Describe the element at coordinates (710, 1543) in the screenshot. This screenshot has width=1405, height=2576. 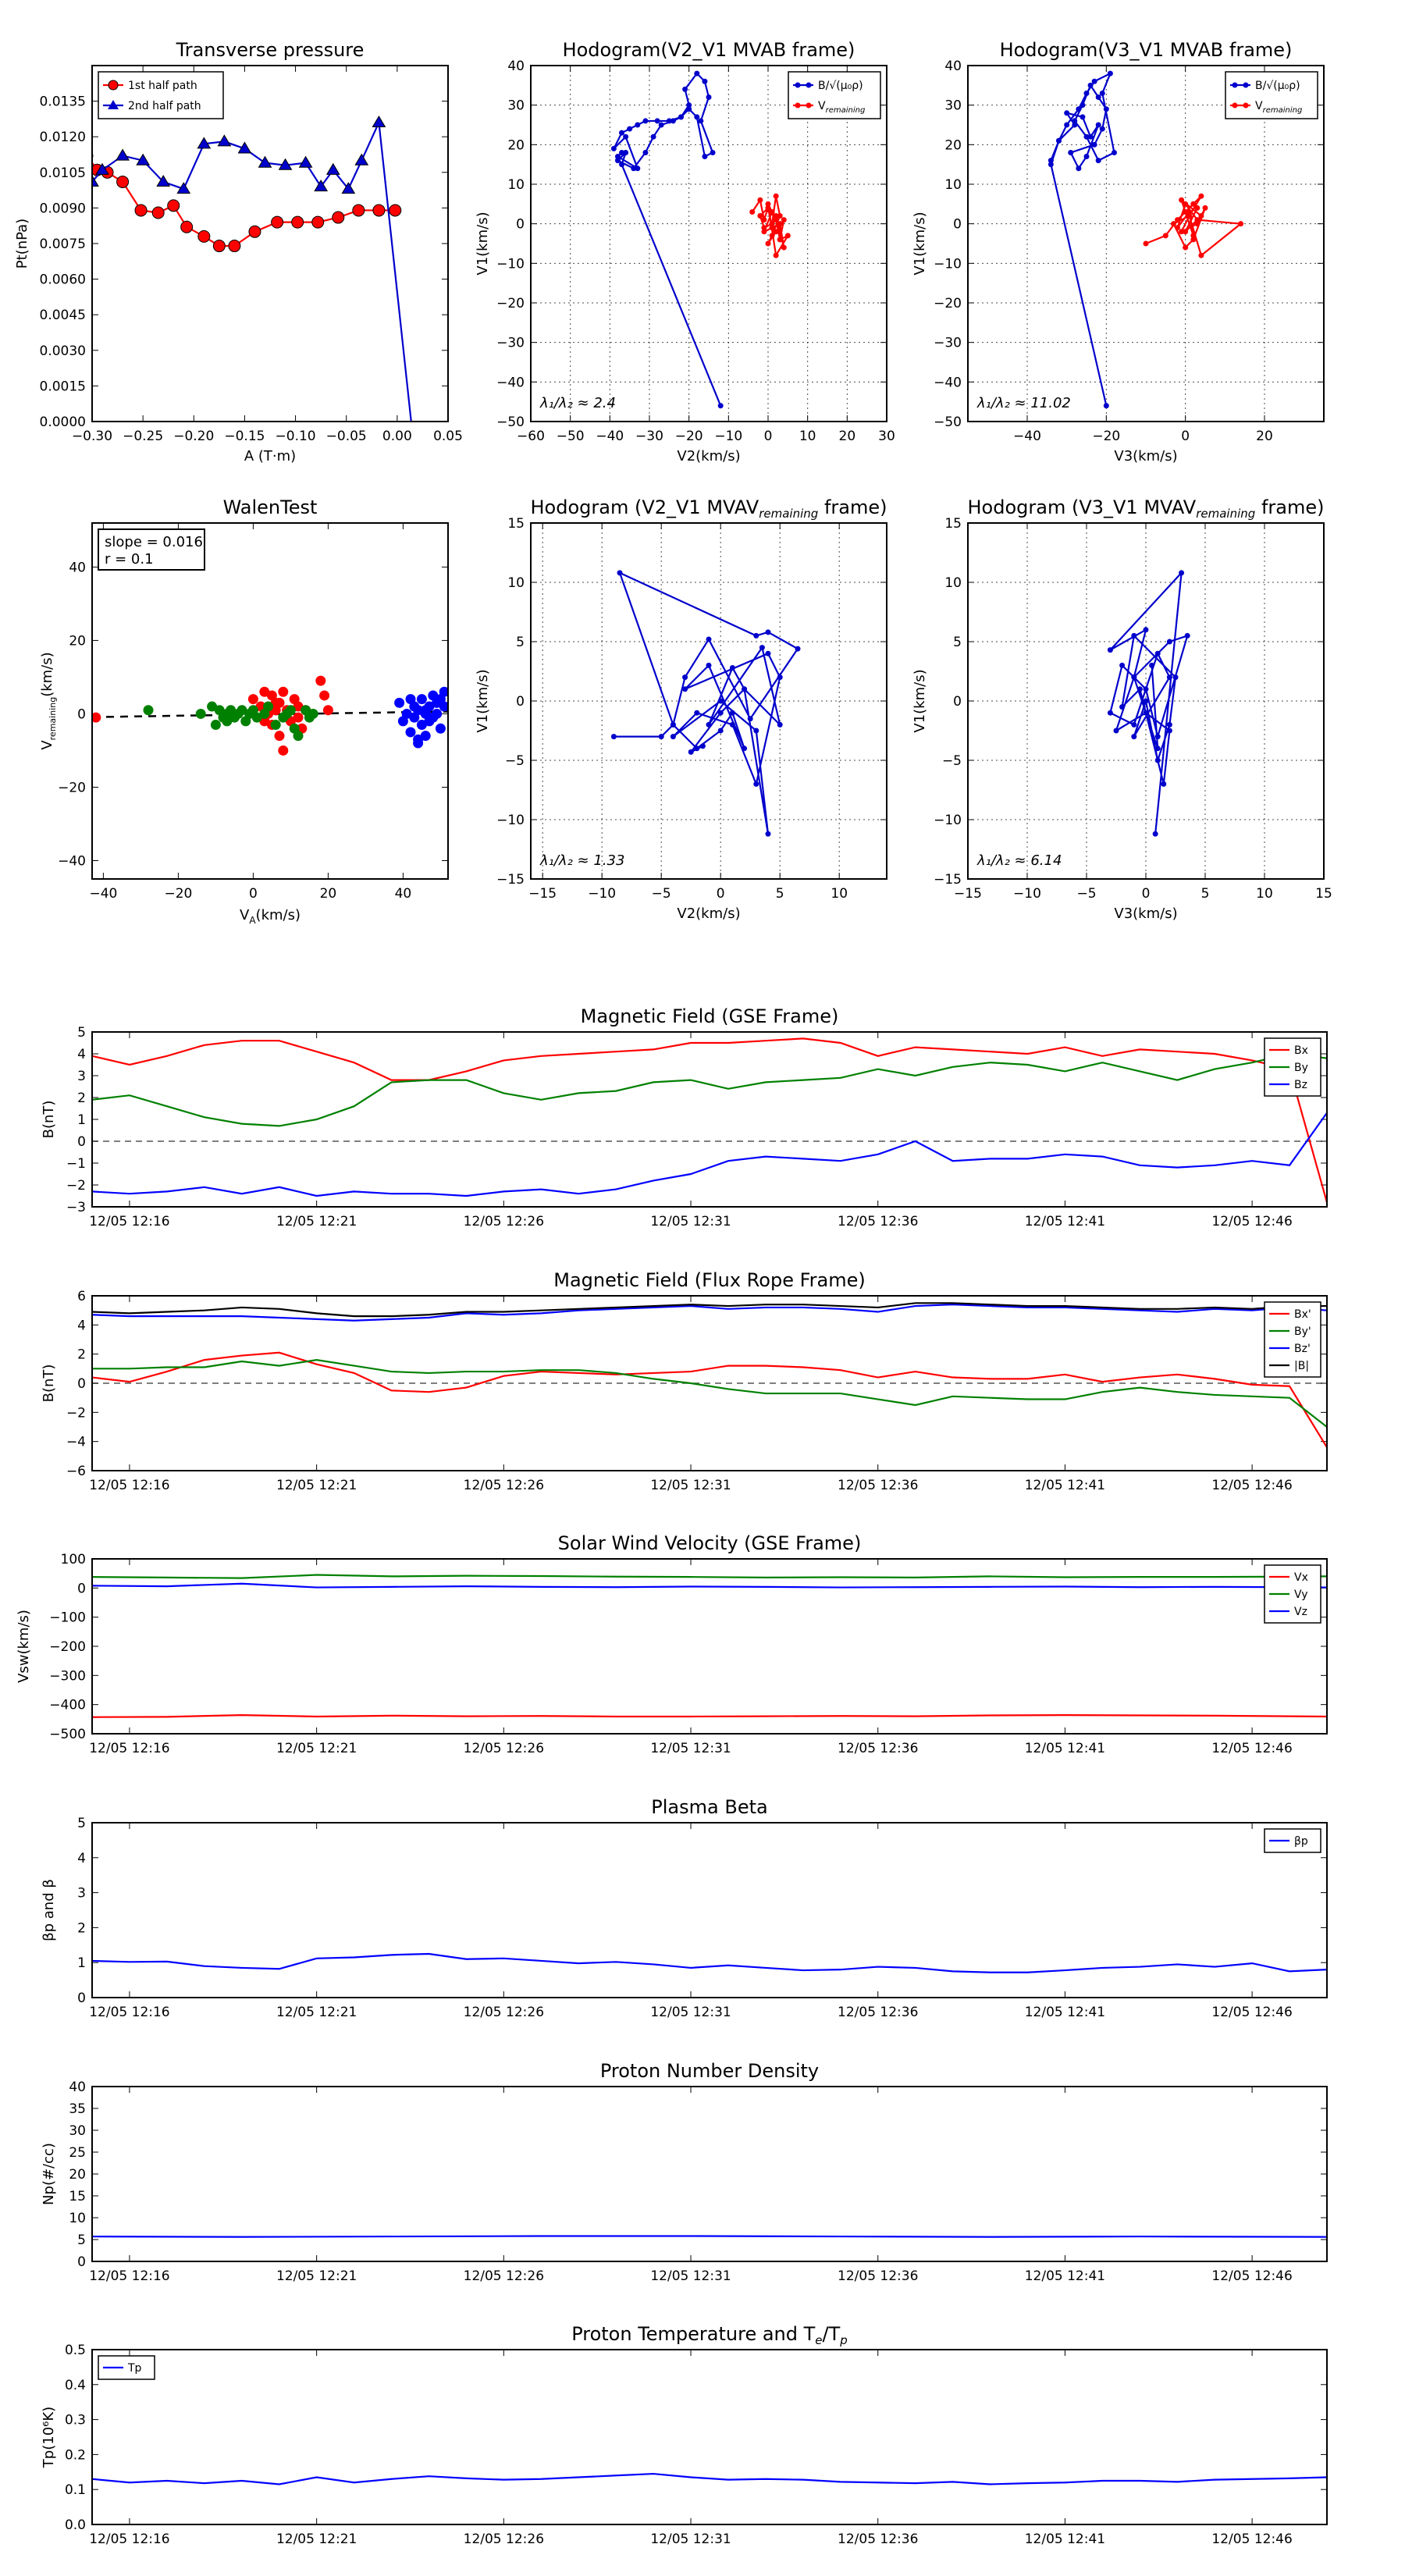
I see `chart-title: Solar Wind Velocity (GSE Frame)` at that location.